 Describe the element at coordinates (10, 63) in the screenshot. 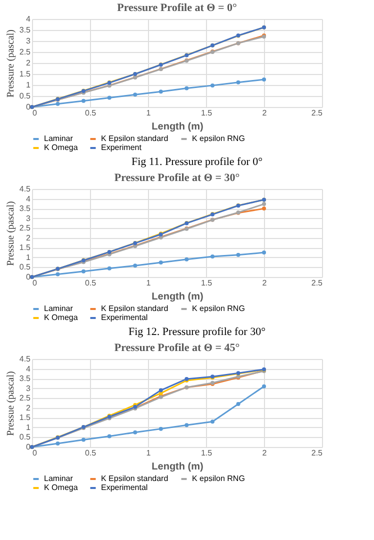

I see `y-axis-title: Pressure (pascal)` at that location.